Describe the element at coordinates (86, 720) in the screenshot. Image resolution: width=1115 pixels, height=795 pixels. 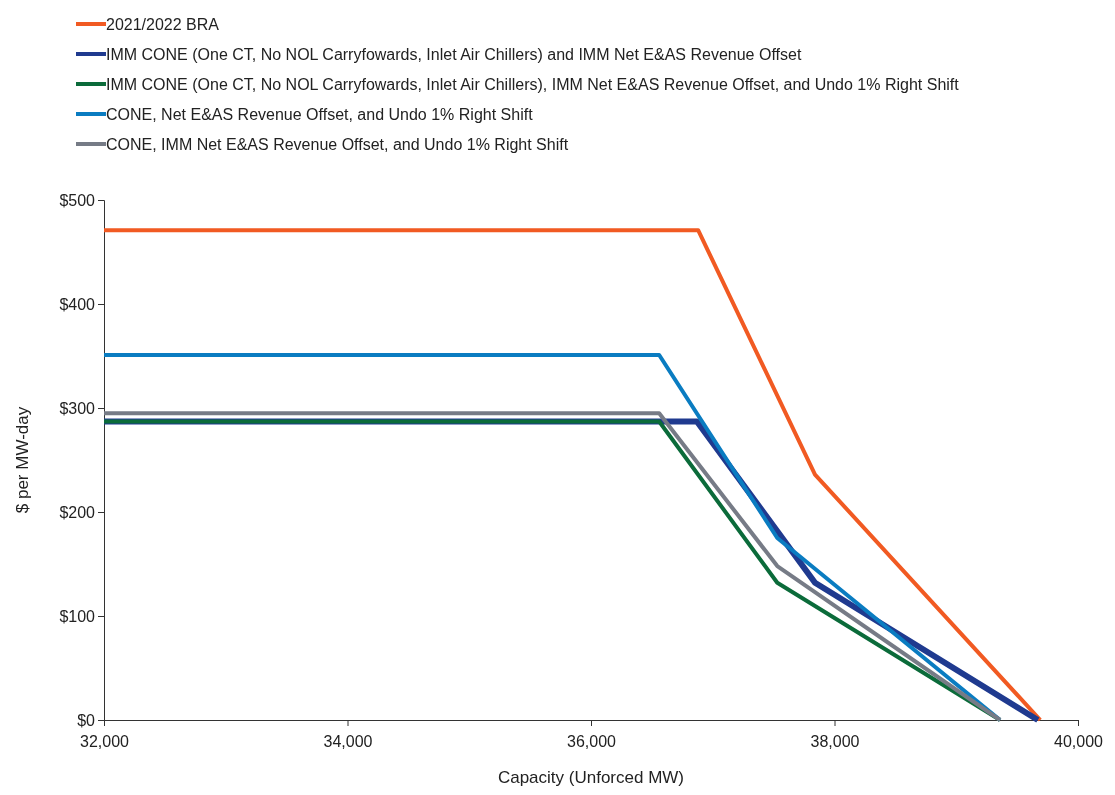
I see `y-tick-label: $0` at that location.